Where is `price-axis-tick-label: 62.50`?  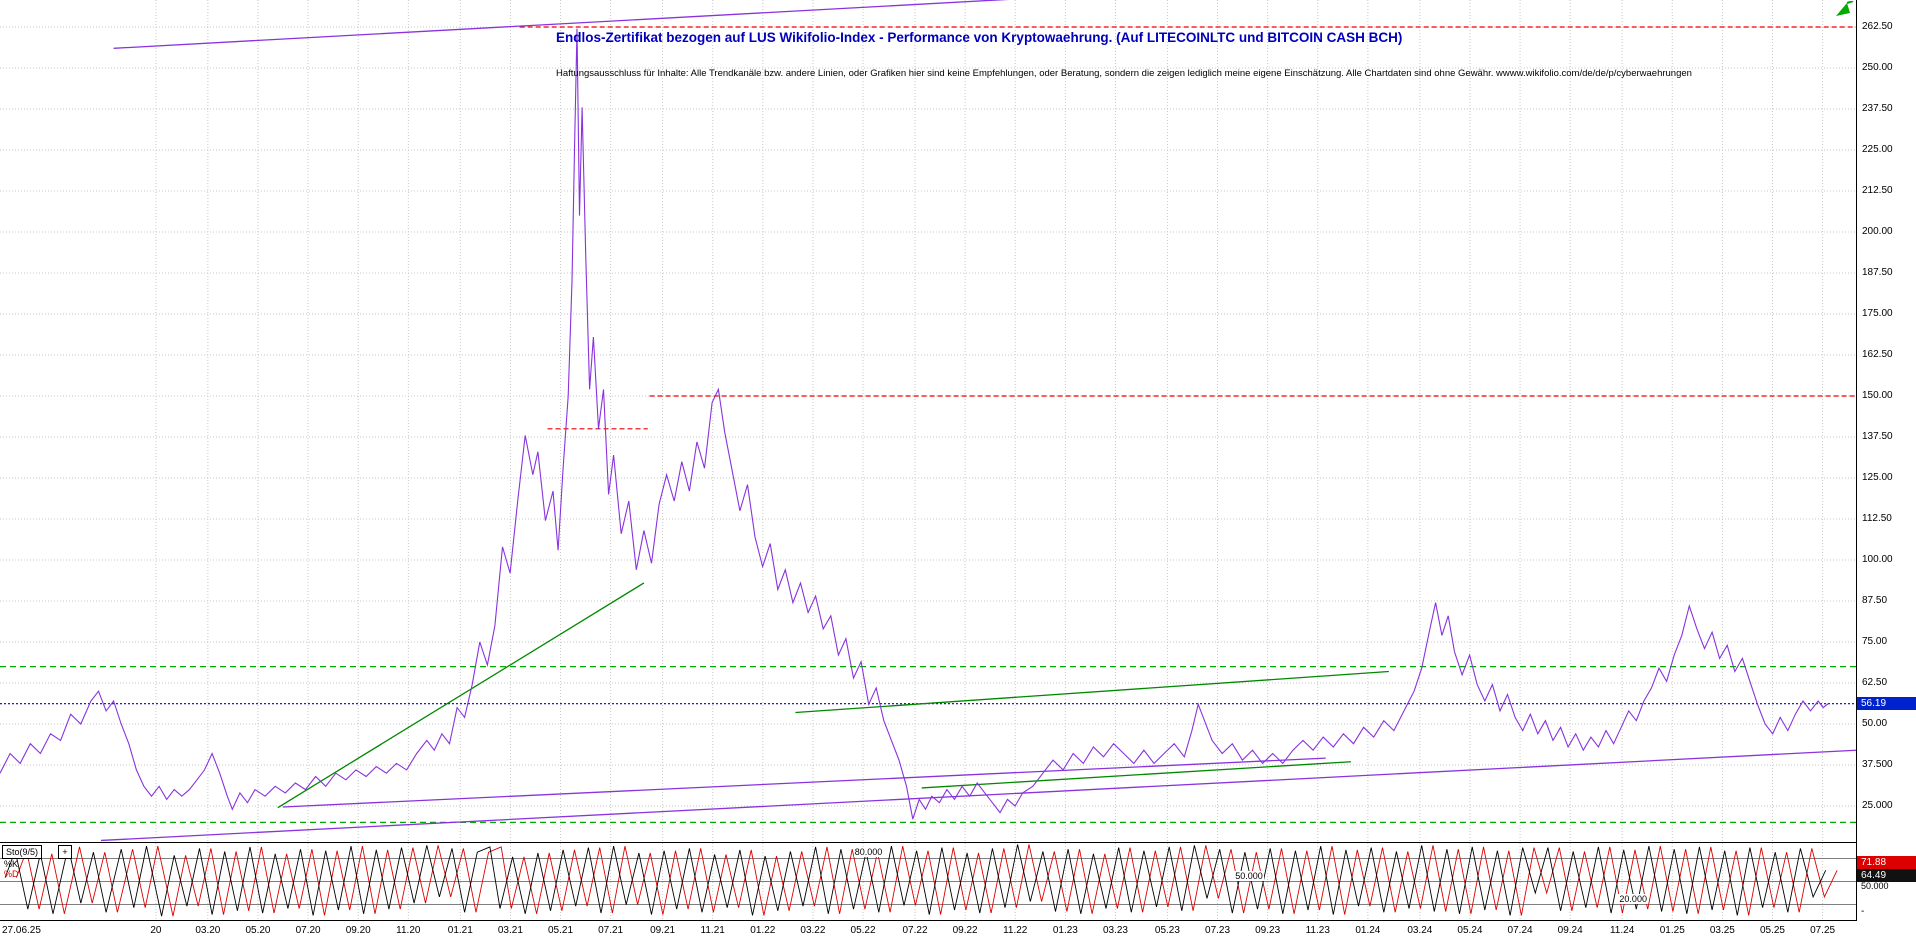 price-axis-tick-label: 62.50 is located at coordinates (1875, 682).